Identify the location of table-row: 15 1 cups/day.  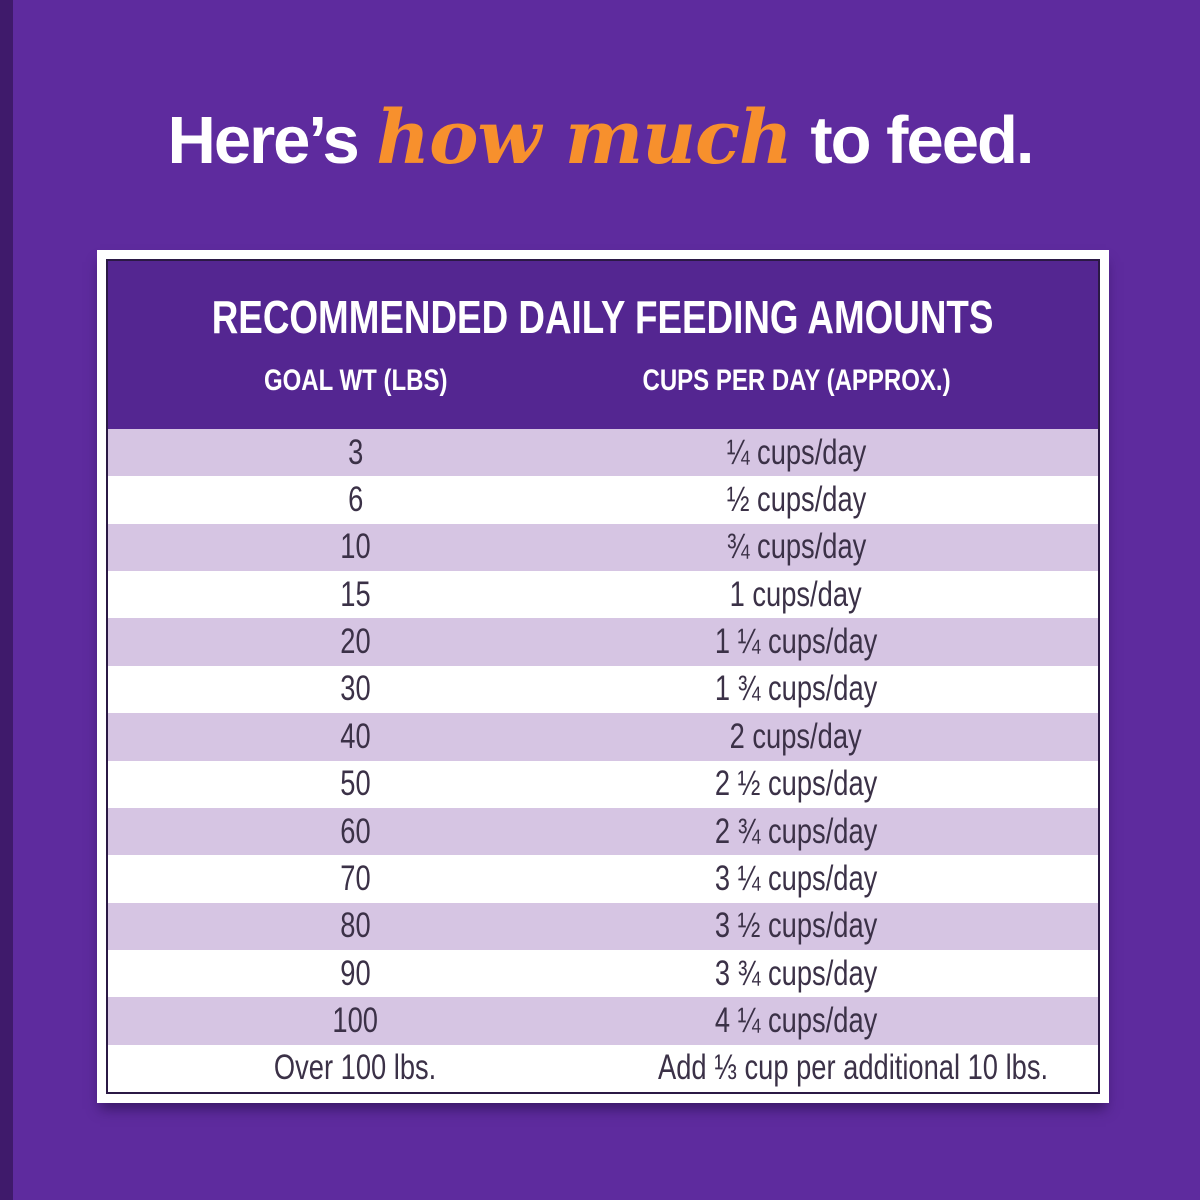
(603, 595).